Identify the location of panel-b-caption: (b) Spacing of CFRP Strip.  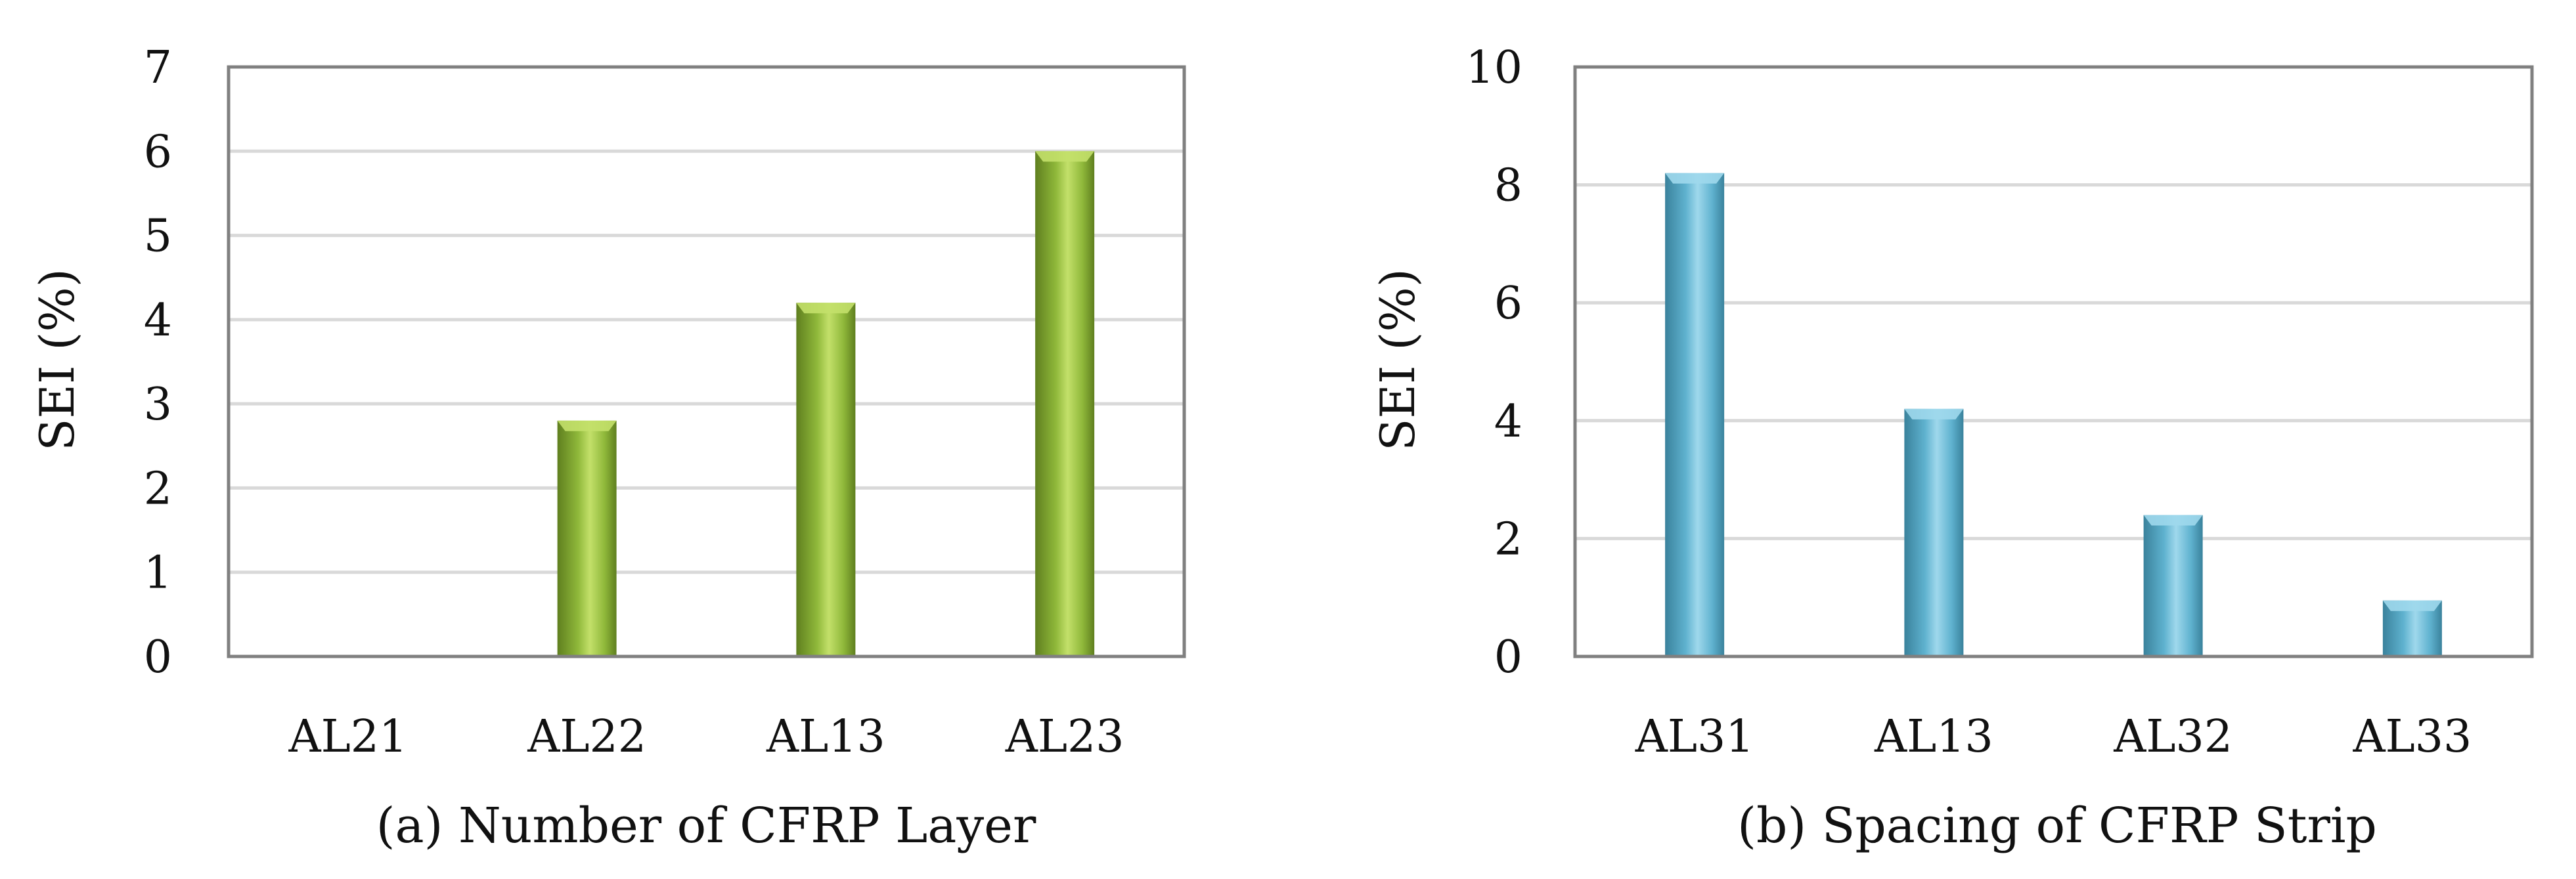
(2057, 826).